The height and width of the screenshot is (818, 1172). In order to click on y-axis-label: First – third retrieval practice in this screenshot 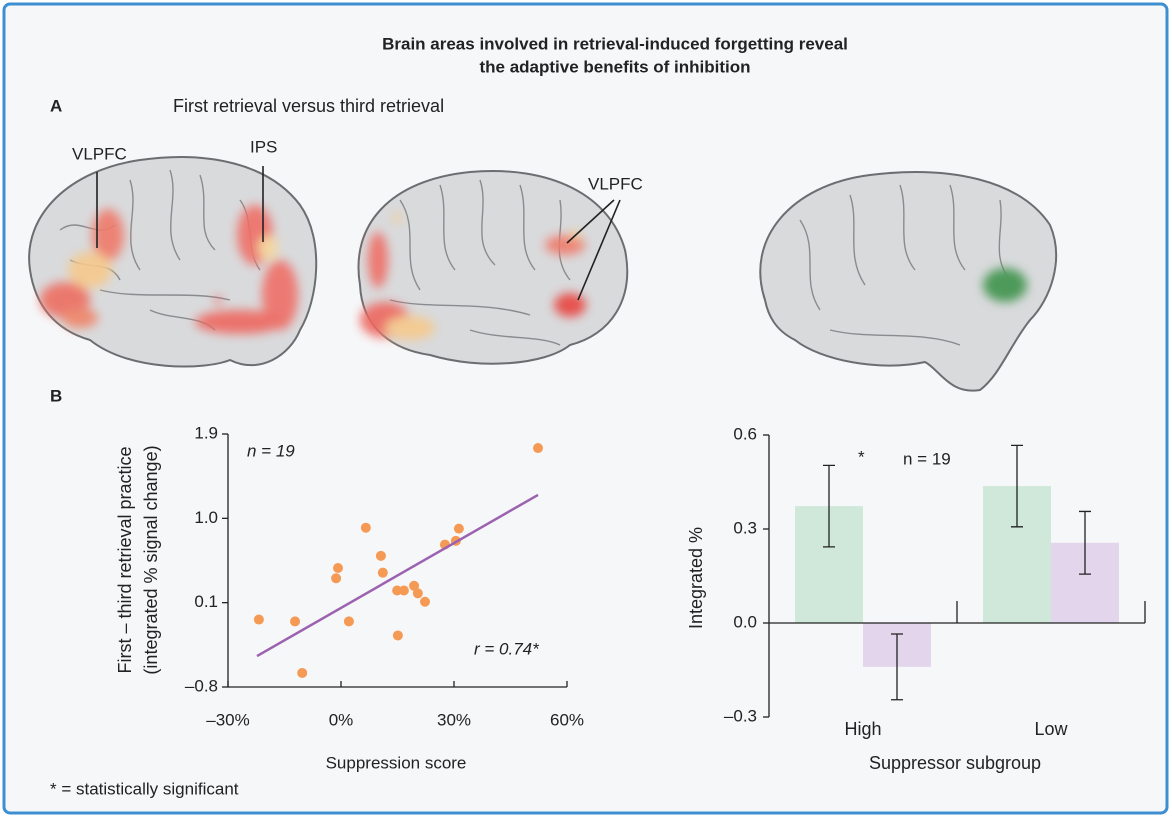, I will do `click(125, 559)`.